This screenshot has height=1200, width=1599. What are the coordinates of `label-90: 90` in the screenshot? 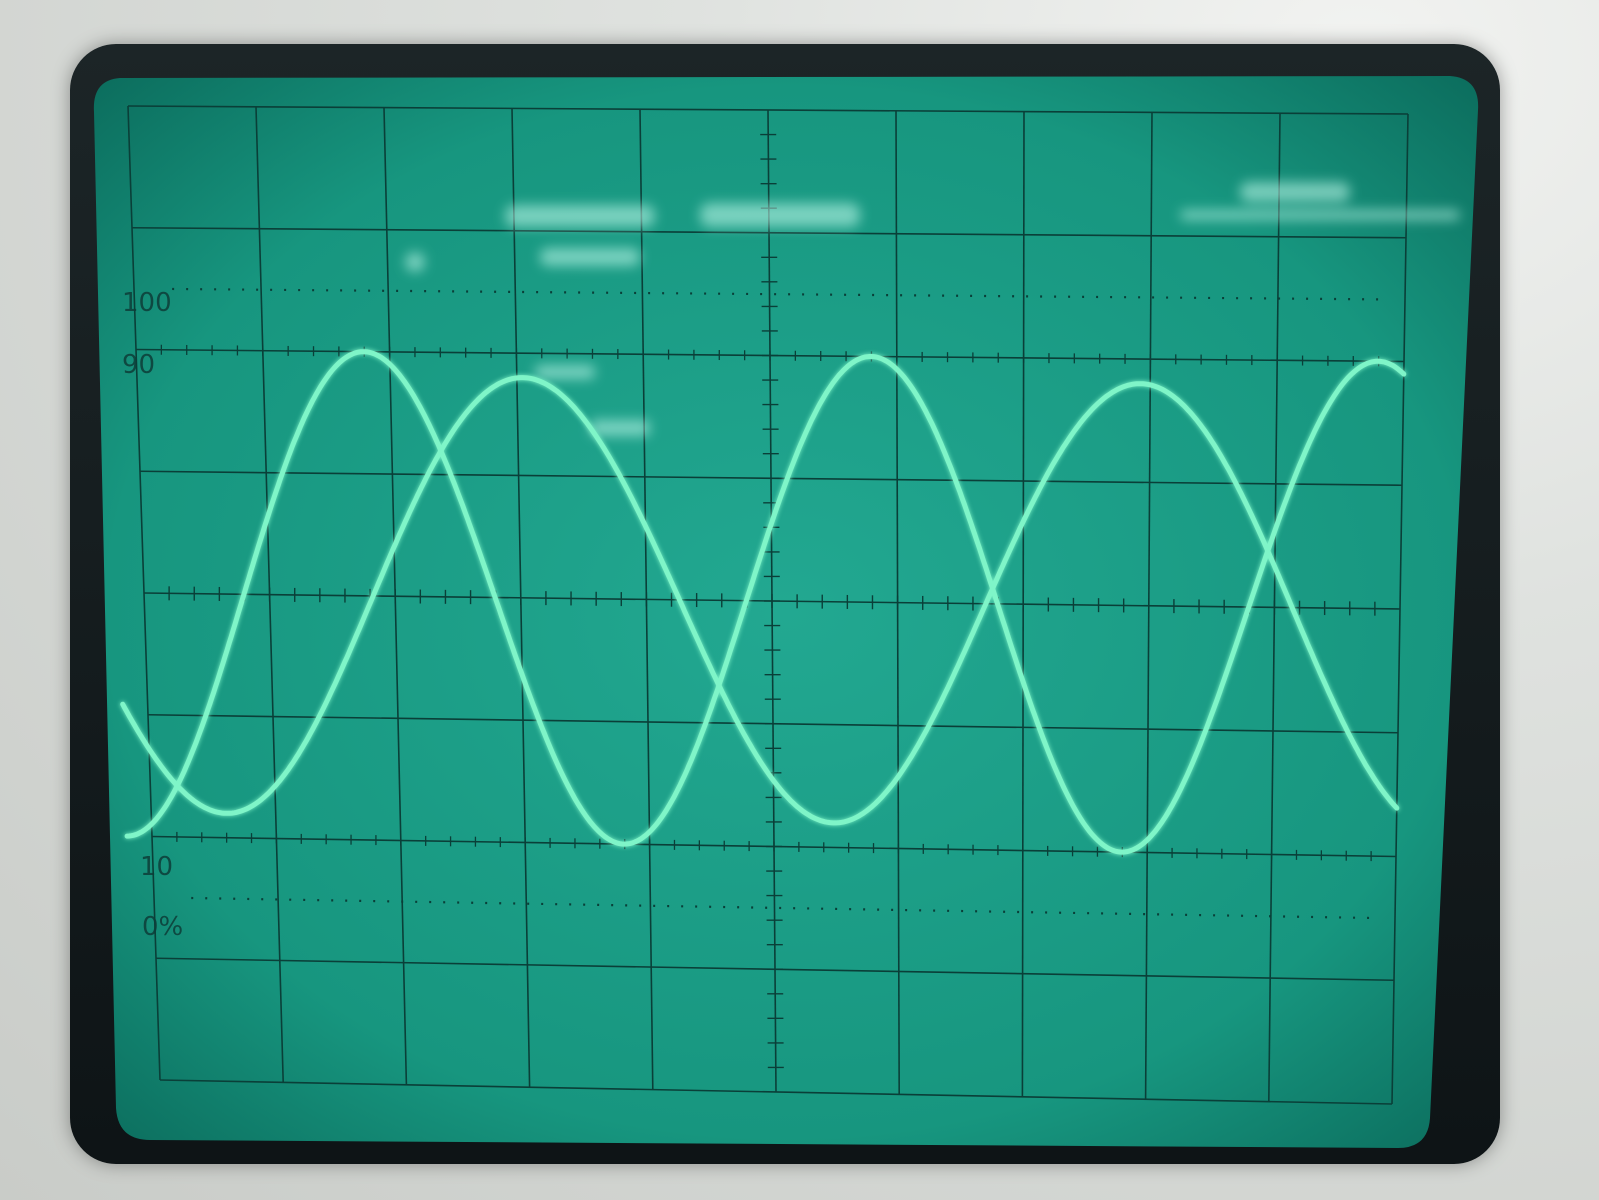 It's located at (138, 365).